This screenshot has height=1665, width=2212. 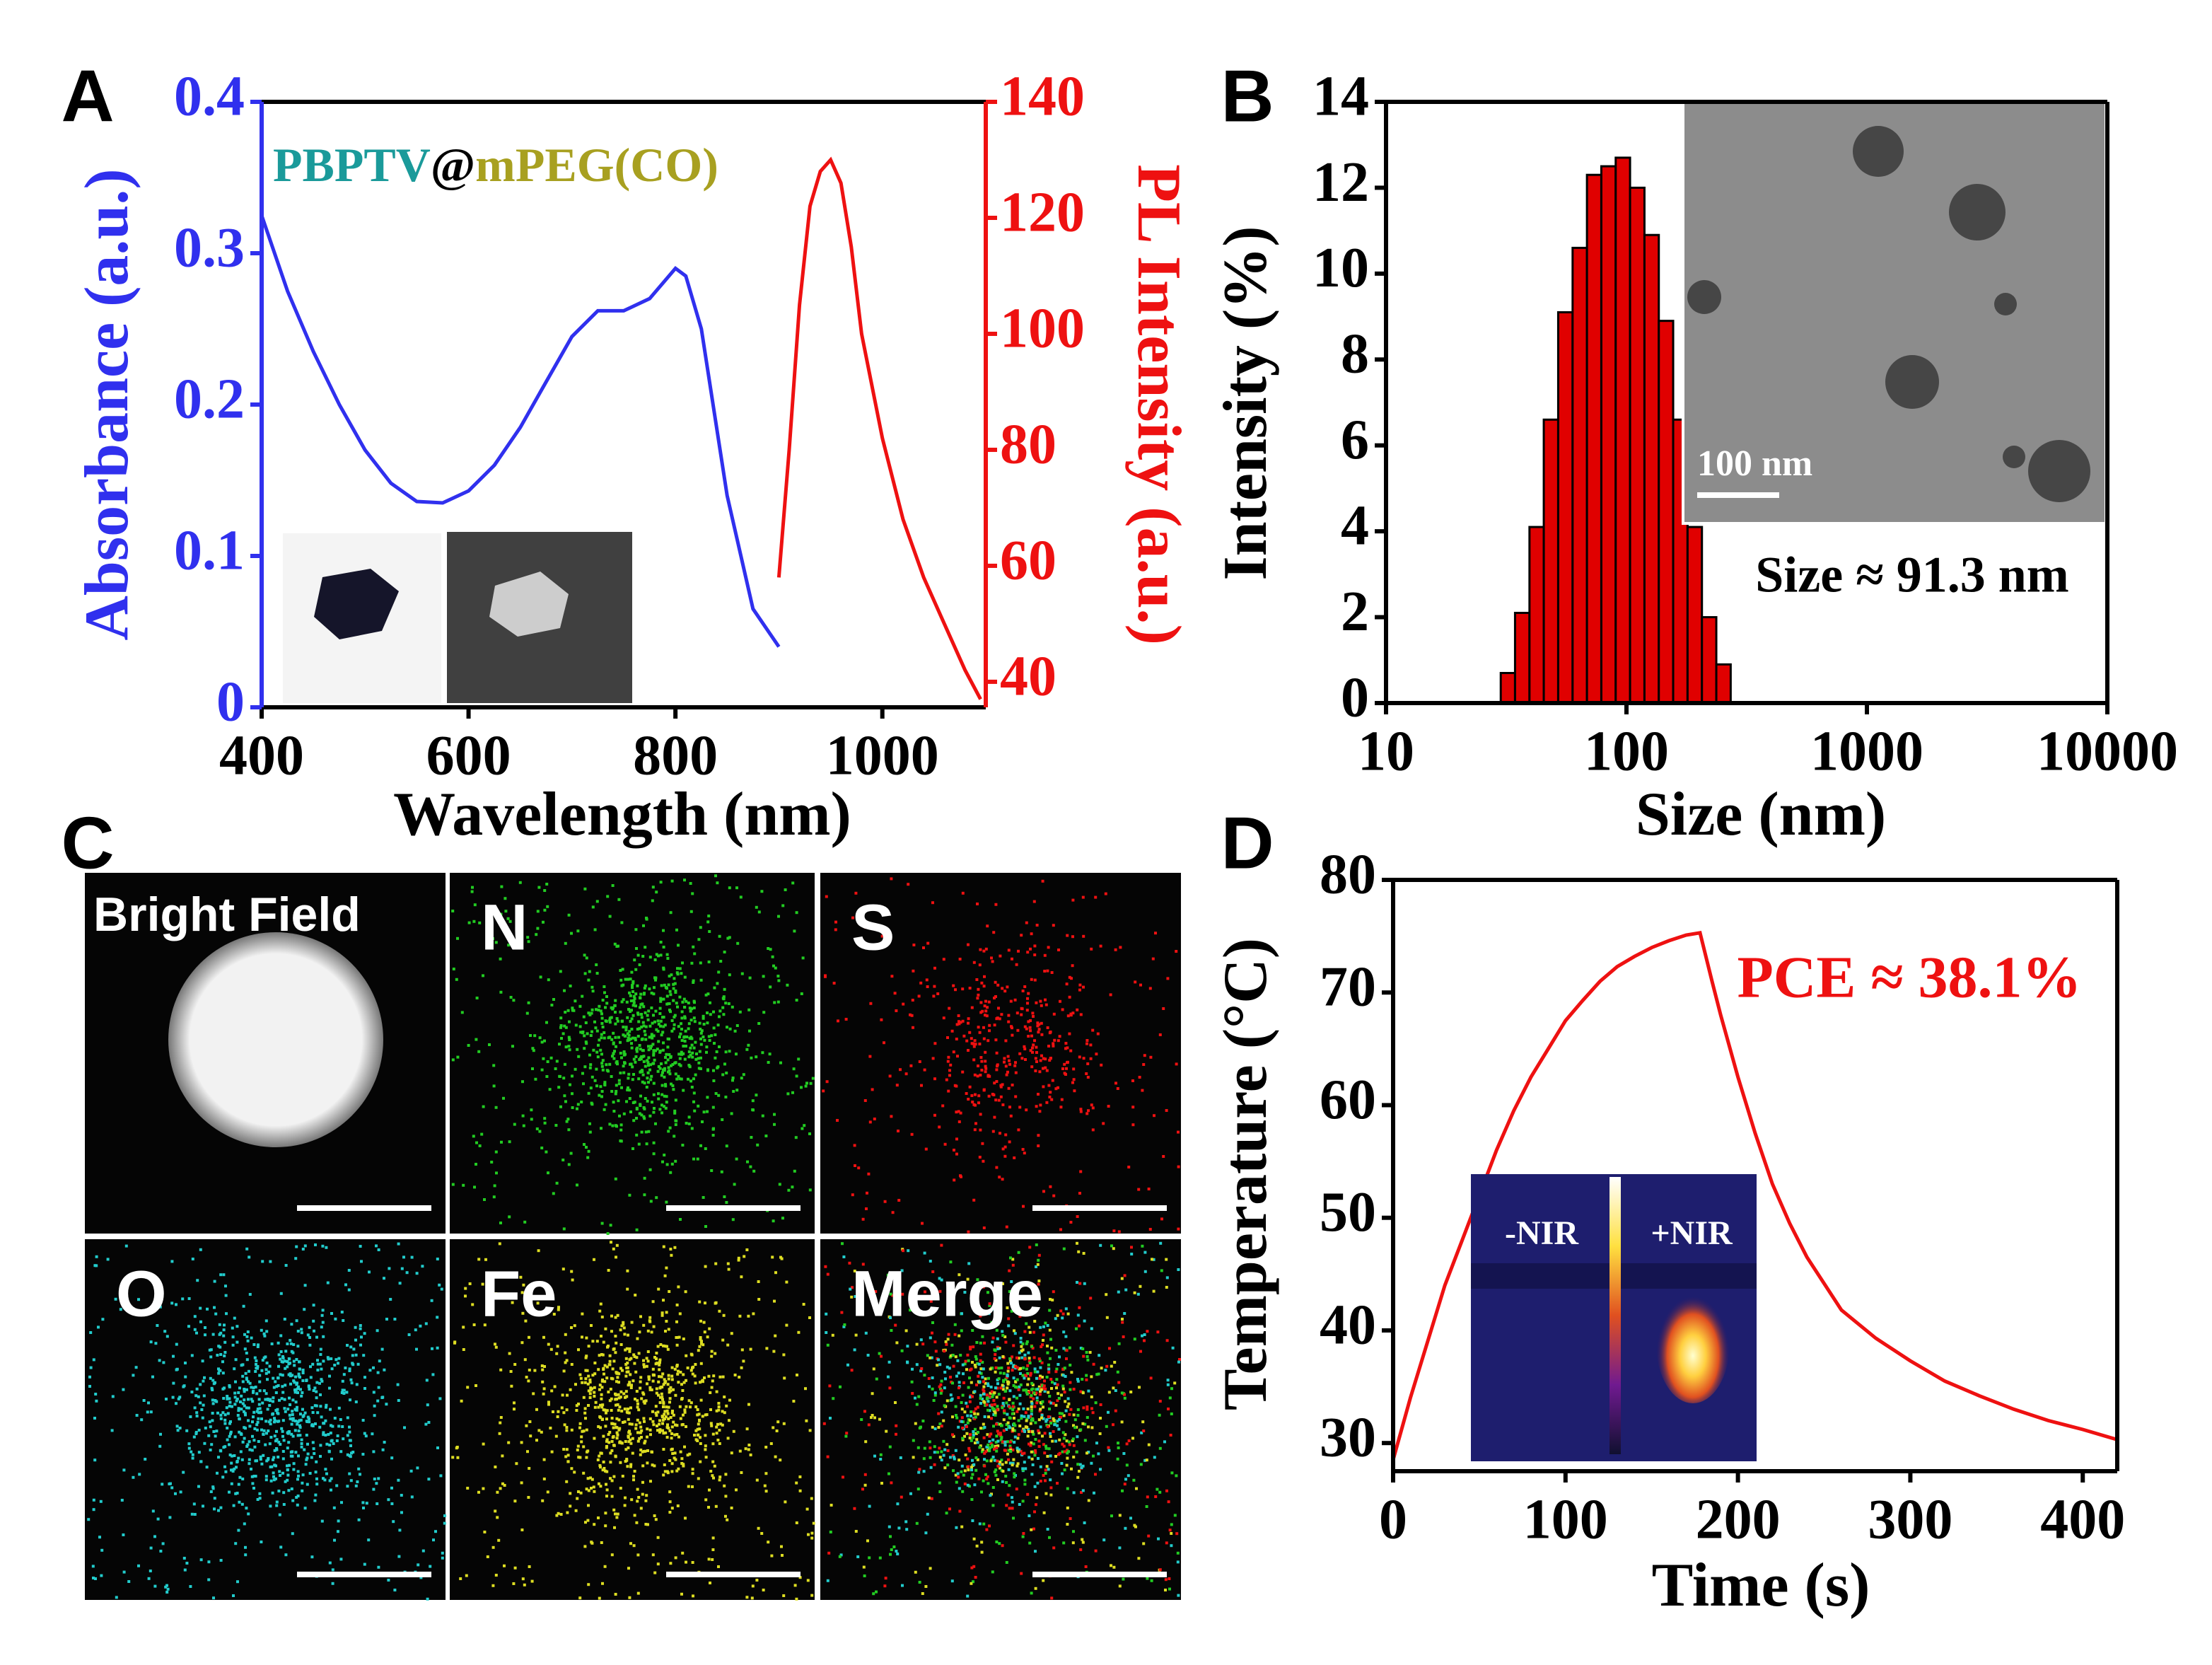 What do you see at coordinates (209, 96) in the screenshot?
I see `y-tick-label: 0.4` at bounding box center [209, 96].